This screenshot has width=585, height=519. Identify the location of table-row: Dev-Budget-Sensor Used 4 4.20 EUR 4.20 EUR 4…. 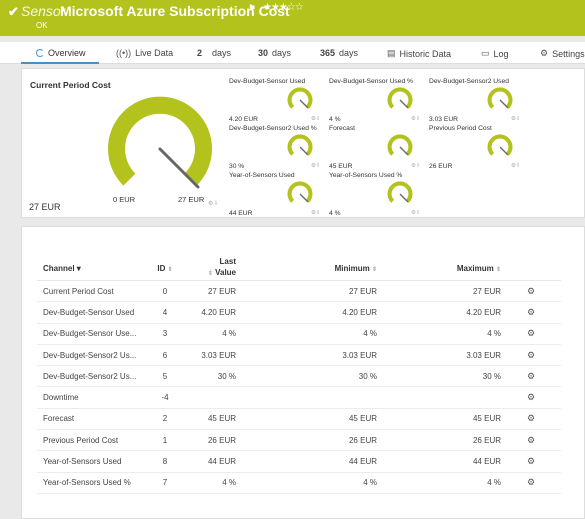
(299, 312).